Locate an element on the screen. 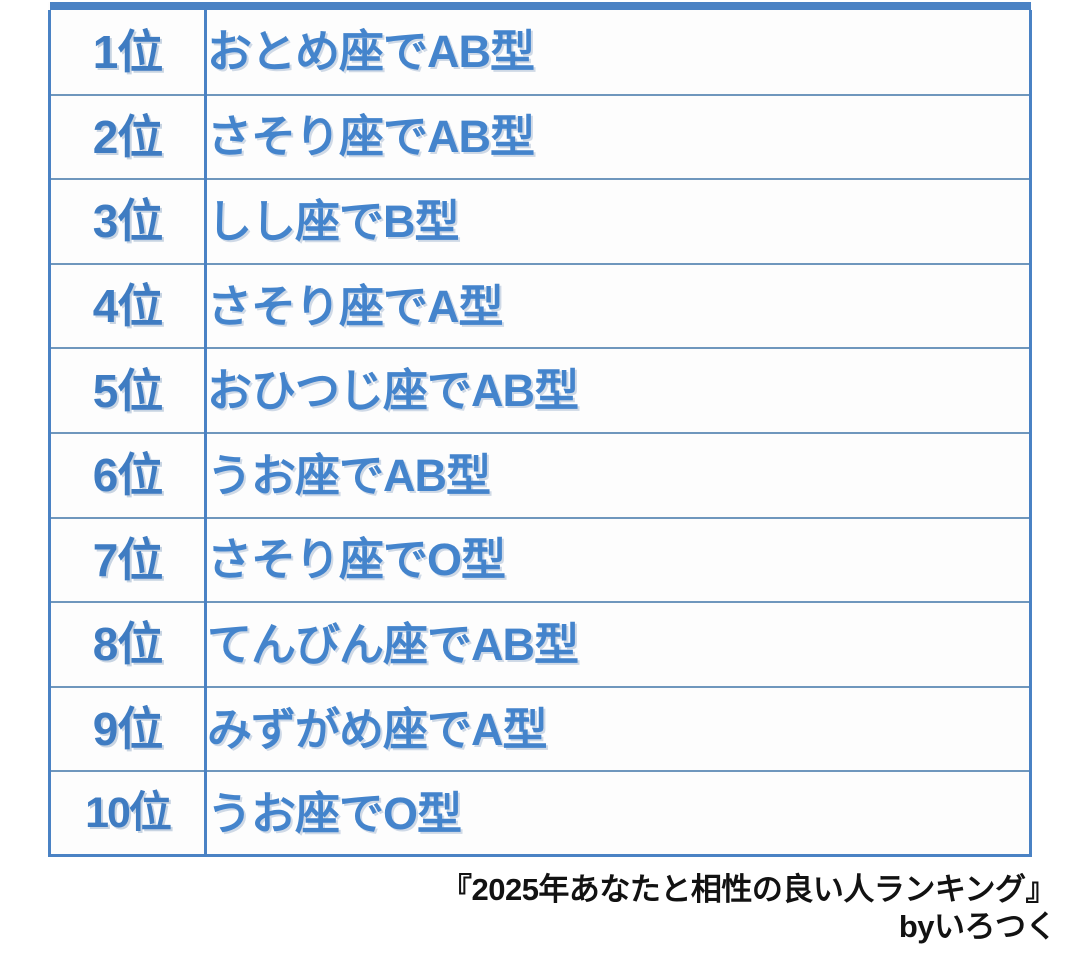 This screenshot has width=1080, height=961. rank-cell: 1位 is located at coordinates (127, 53).